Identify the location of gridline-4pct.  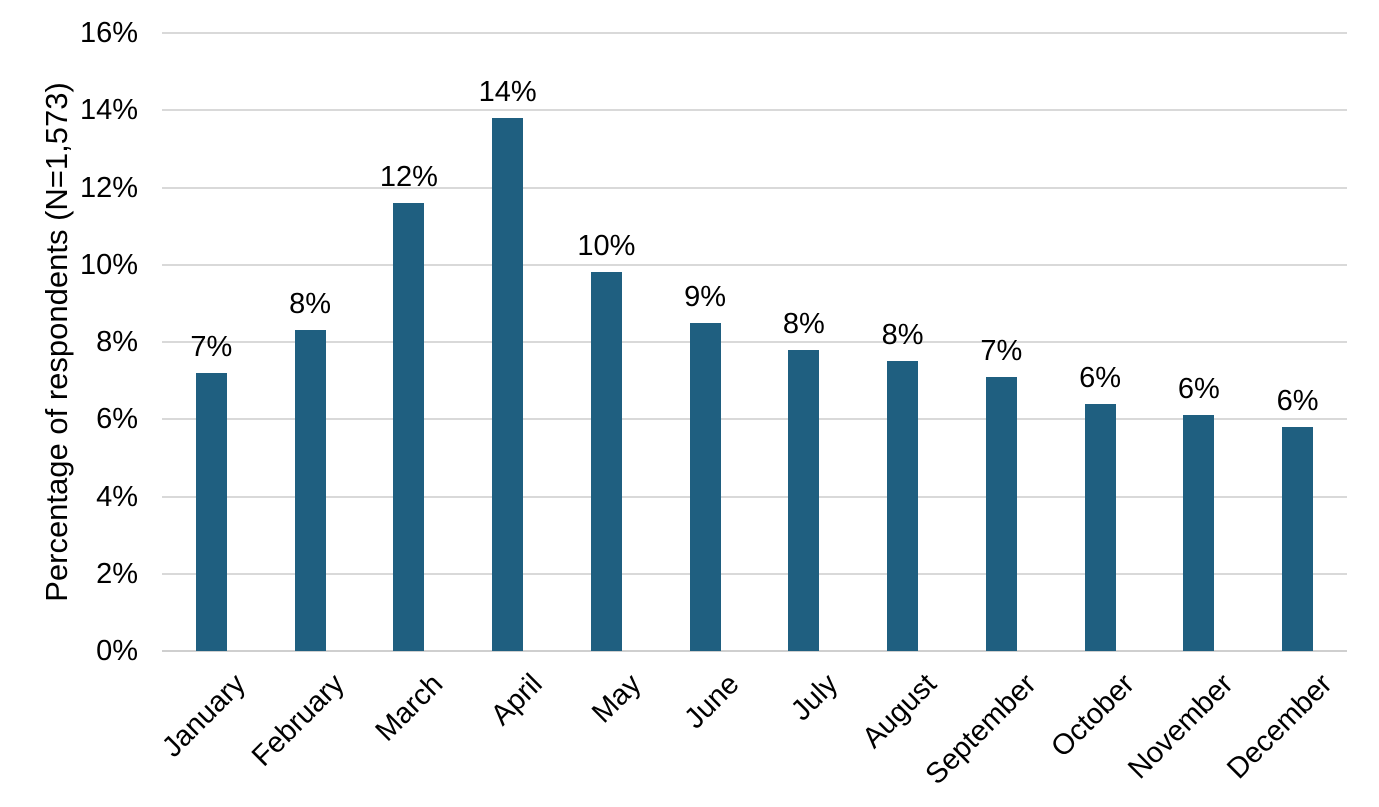
(754, 496).